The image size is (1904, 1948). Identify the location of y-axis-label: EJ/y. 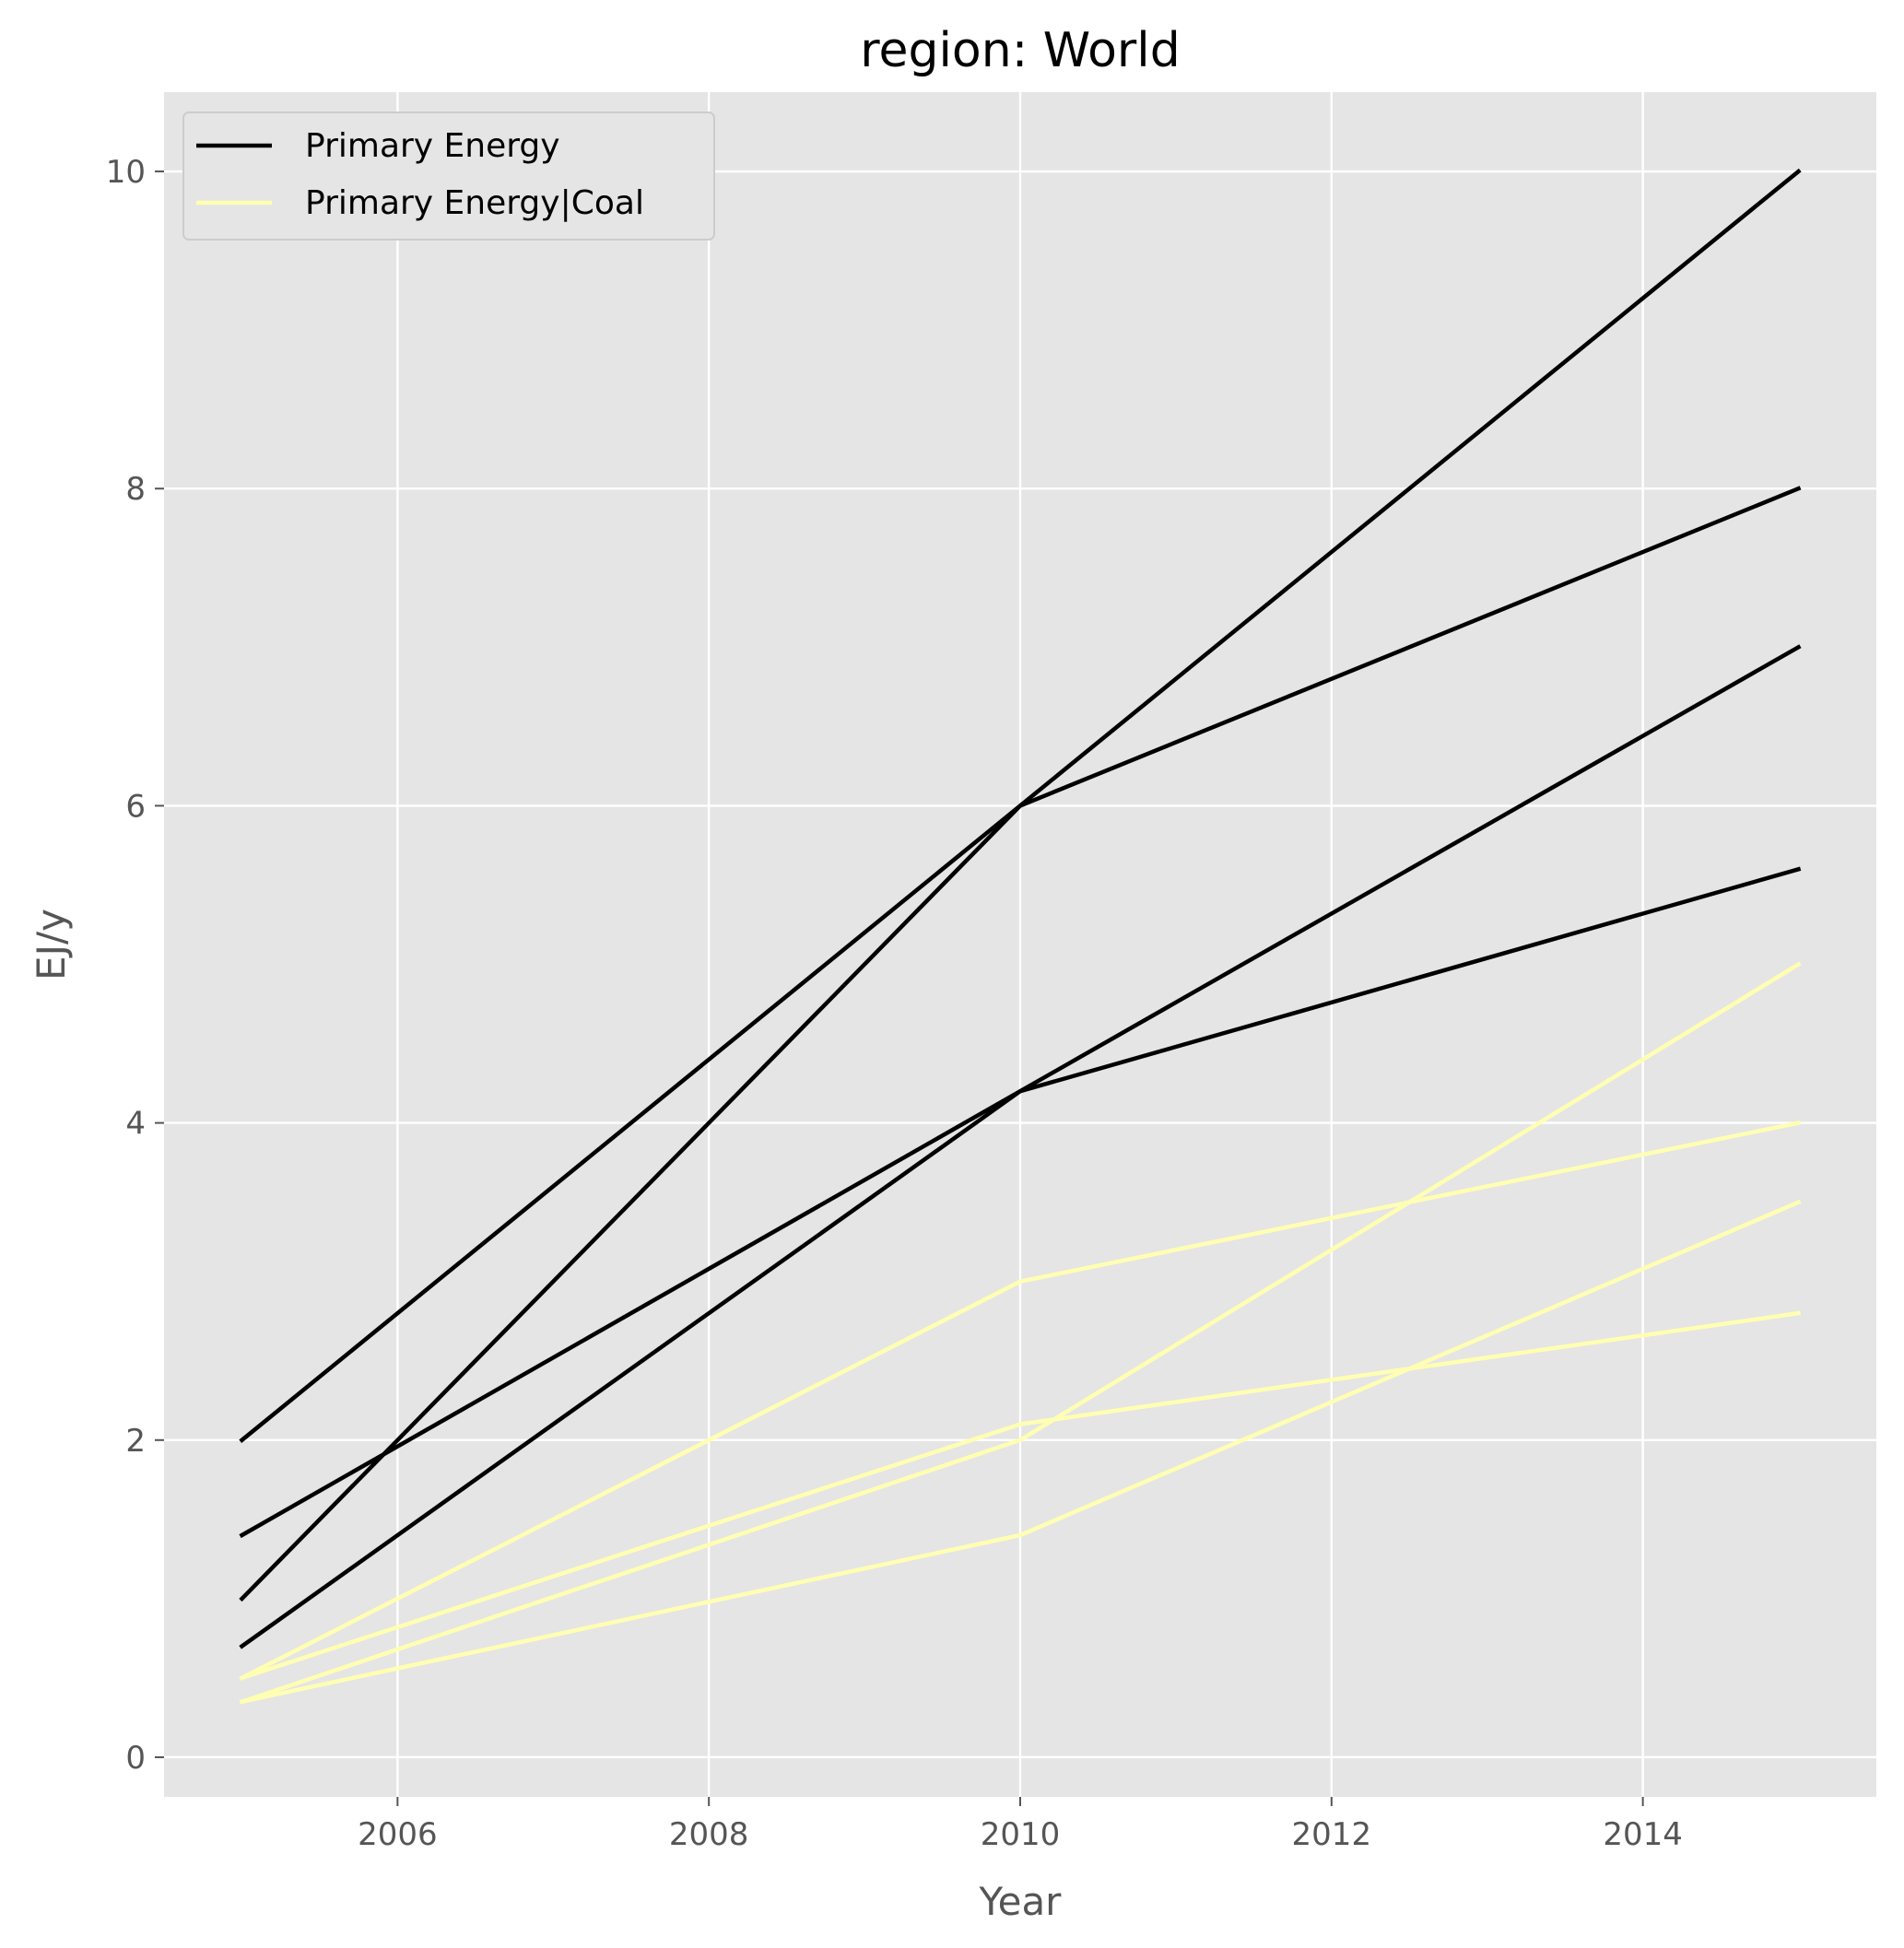
(51, 945).